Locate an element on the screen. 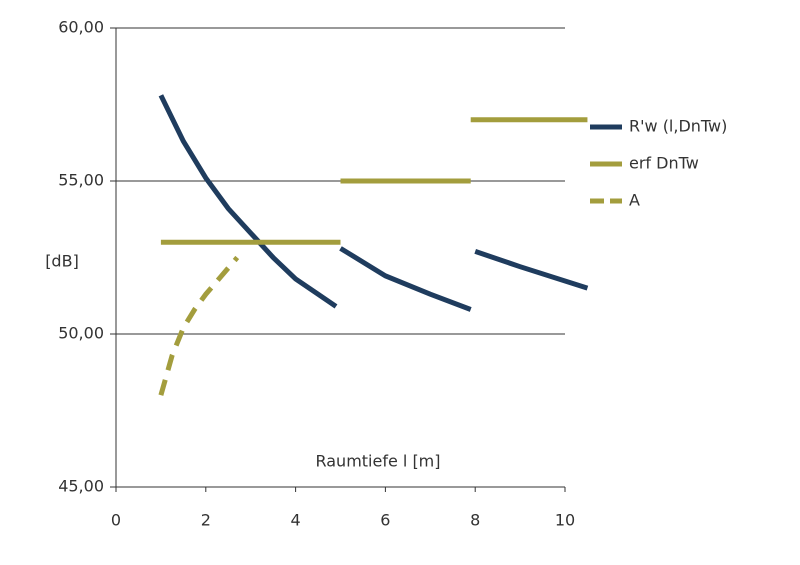 Image resolution: width=800 pixels, height=565 pixels. x-tick-label: 0 is located at coordinates (116, 520).